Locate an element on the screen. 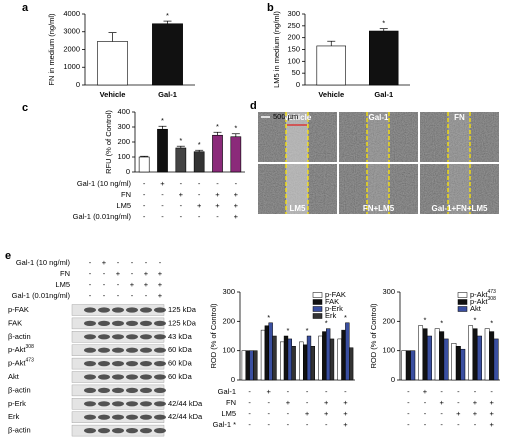 This screenshot has height=446, width=509. image-label: LM5 is located at coordinates (298, 208).